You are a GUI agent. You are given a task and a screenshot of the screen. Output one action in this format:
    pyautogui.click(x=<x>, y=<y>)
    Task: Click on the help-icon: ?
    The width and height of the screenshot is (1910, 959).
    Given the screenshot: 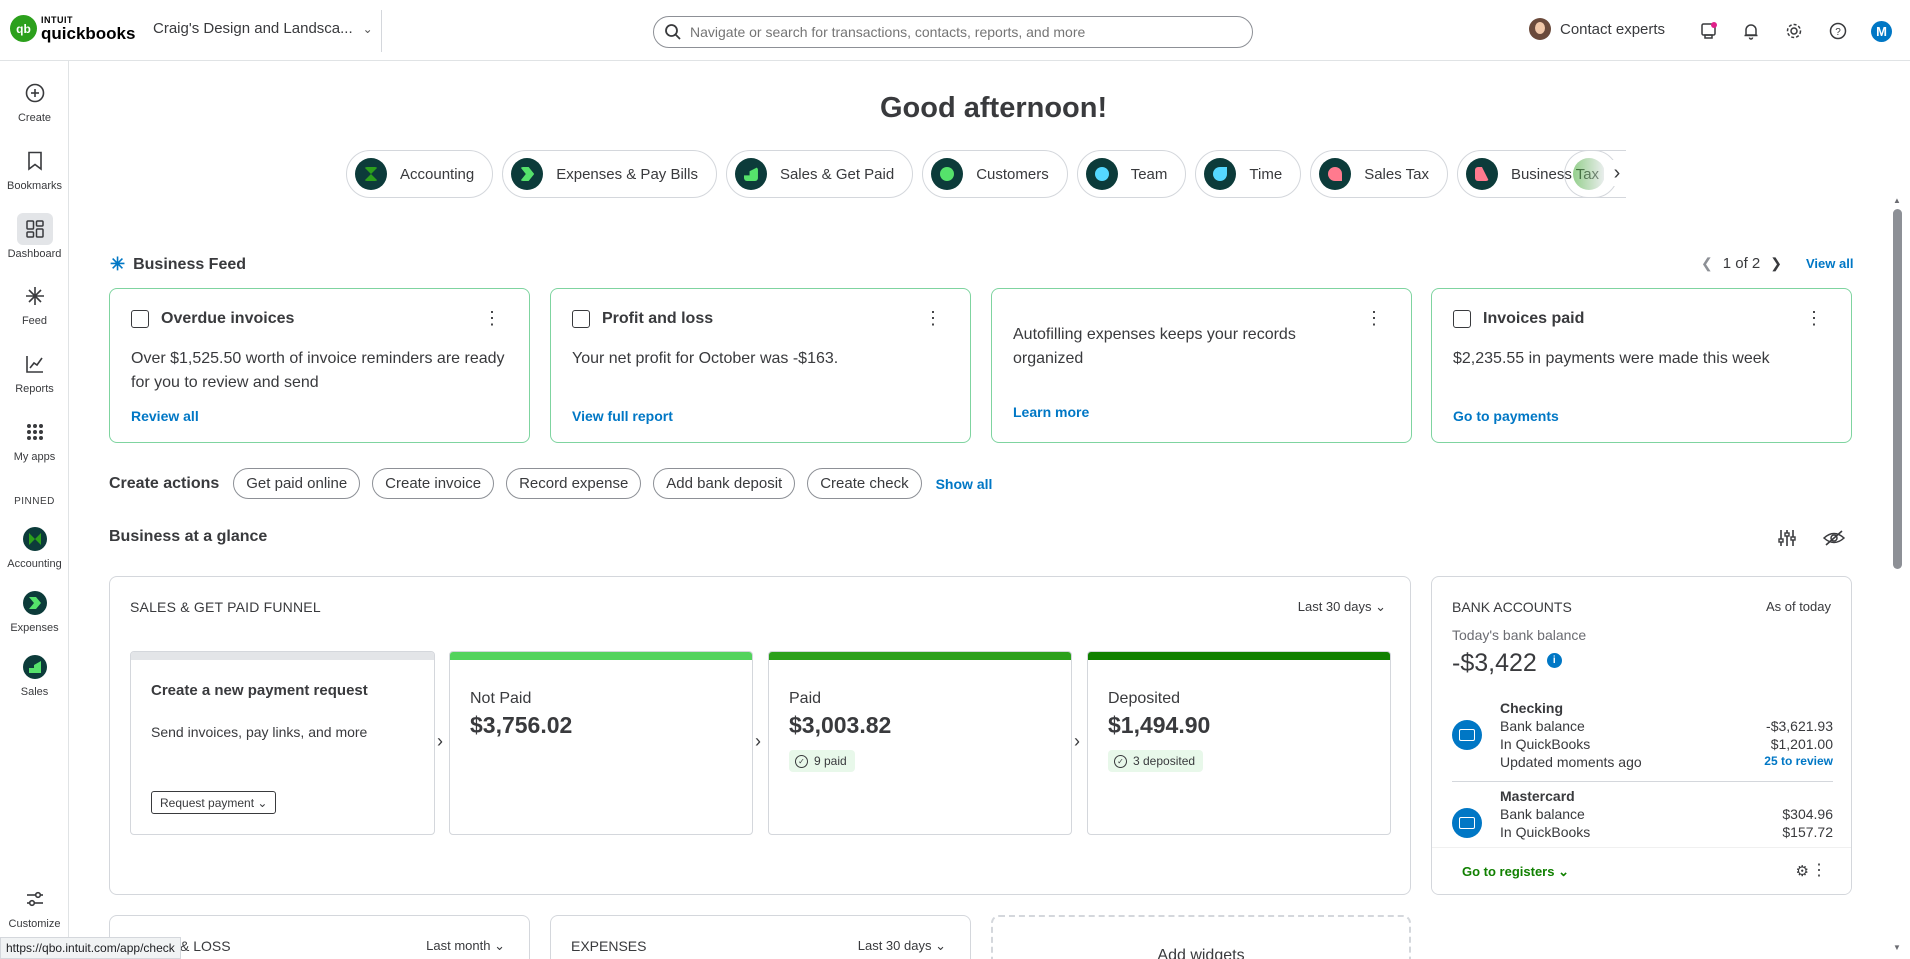 What is the action you would take?
    pyautogui.click(x=1838, y=31)
    